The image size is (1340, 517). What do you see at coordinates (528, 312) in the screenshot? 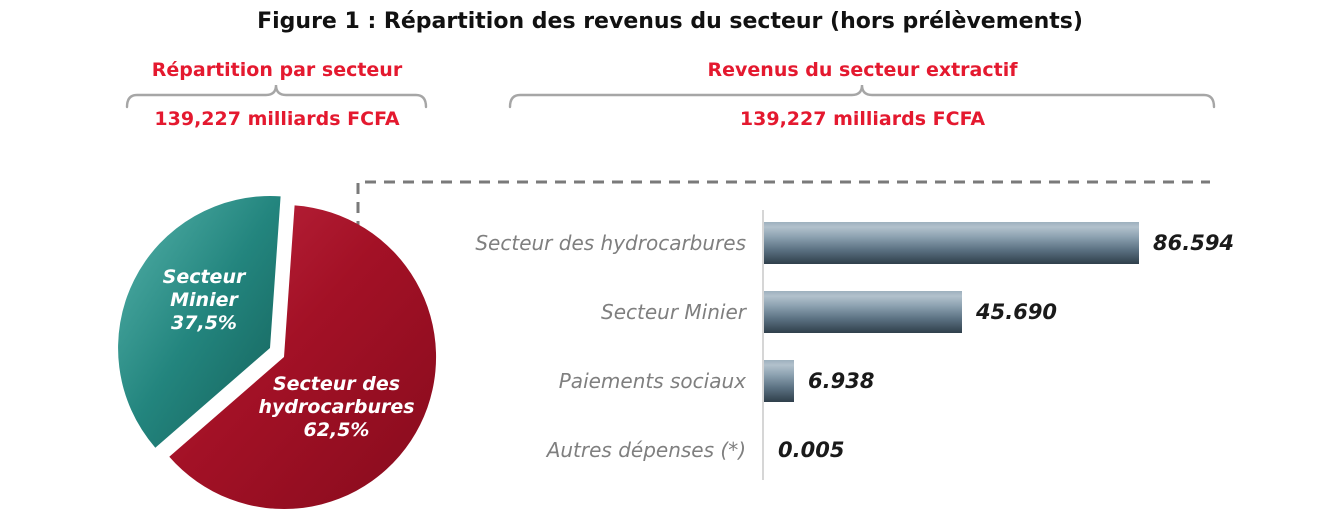
I see `bar-row-minier: Secteur Minier 45.690` at bounding box center [528, 312].